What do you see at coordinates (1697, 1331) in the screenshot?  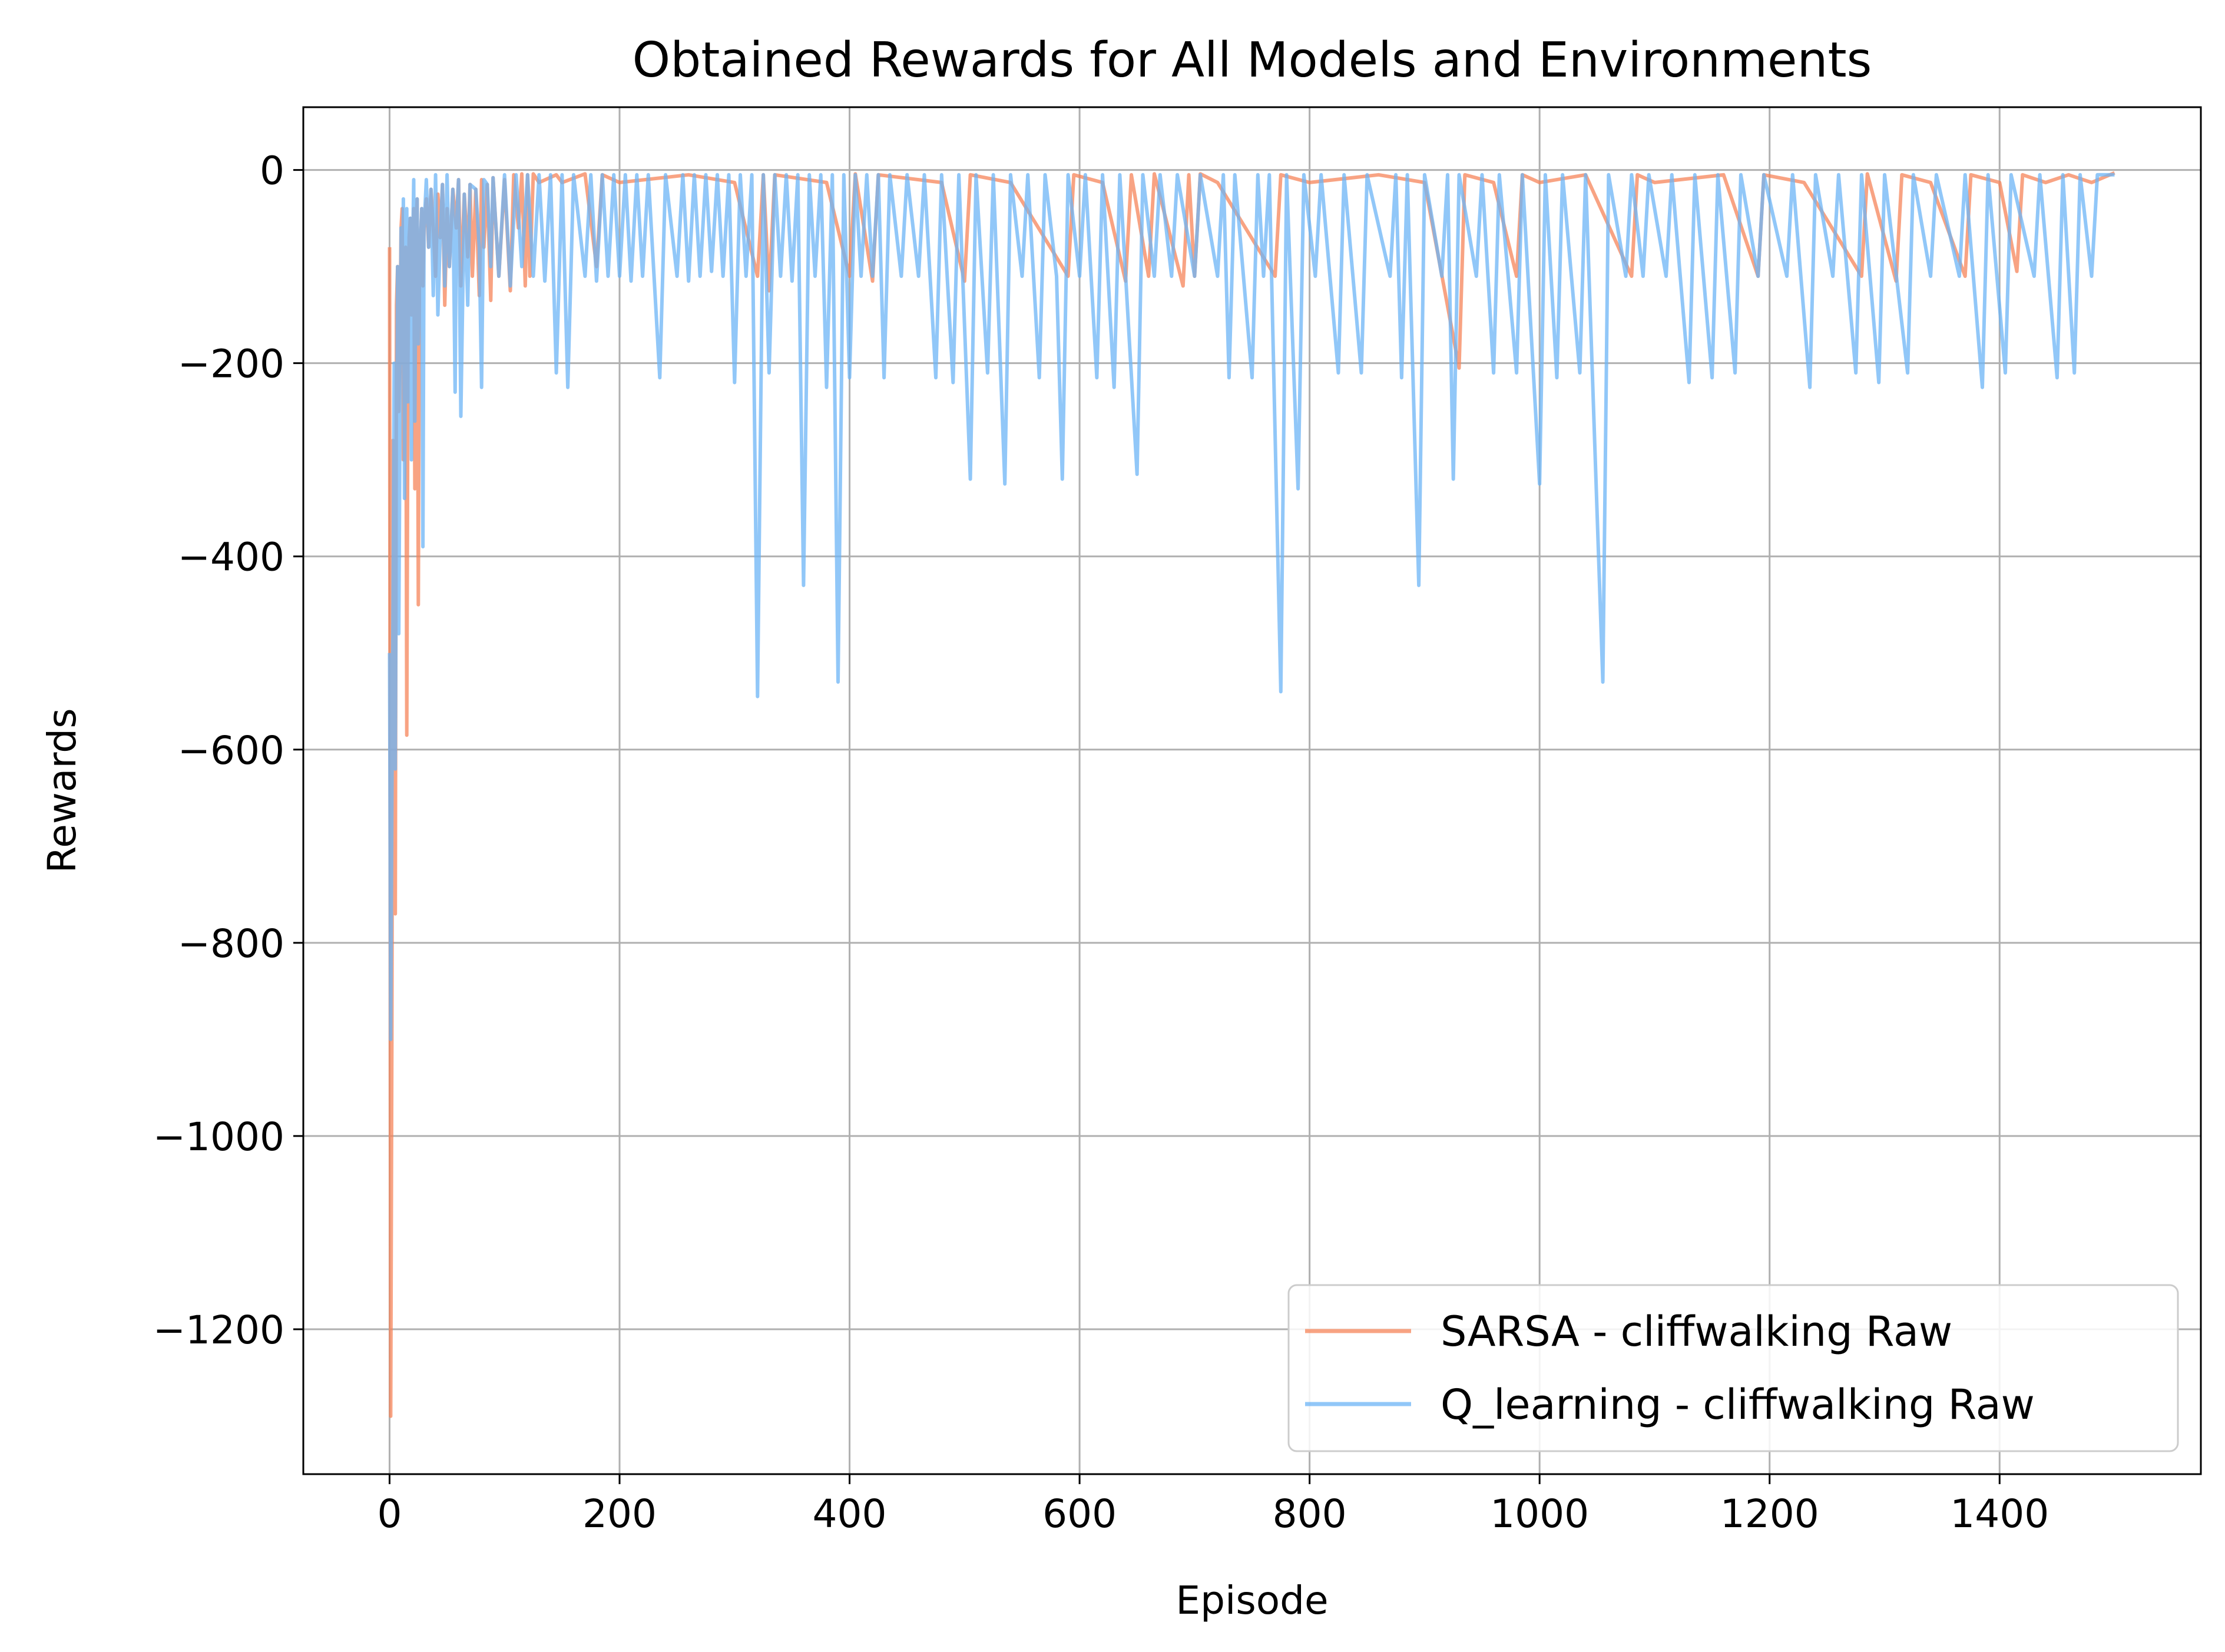 I see `legend-label-0: SARSA - cliffwalking Raw` at bounding box center [1697, 1331].